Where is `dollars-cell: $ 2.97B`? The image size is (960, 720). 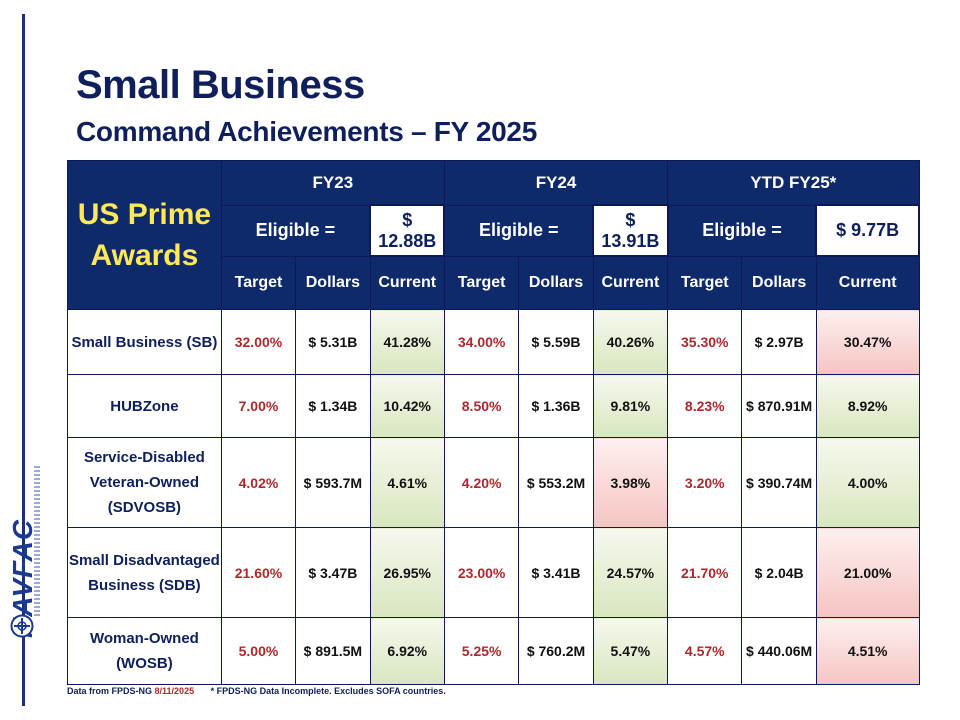 dollars-cell: $ 2.97B is located at coordinates (779, 342).